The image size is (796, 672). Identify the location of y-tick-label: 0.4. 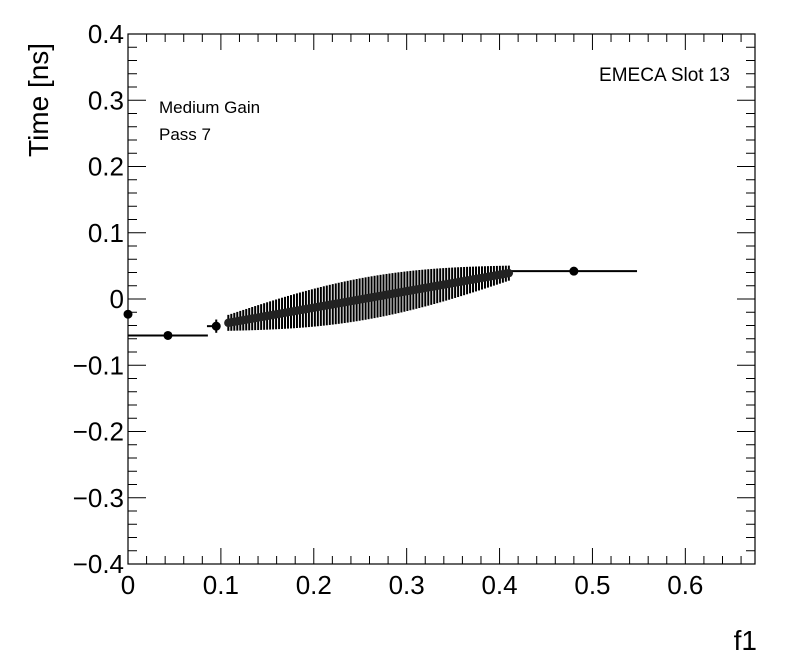
(106, 34).